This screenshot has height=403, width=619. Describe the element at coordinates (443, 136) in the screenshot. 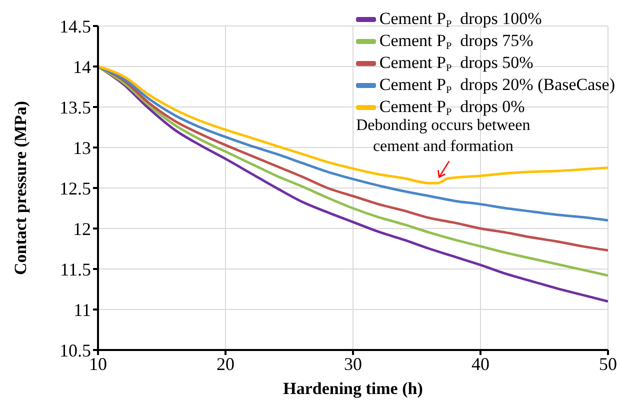

I see `annotation: Debonding occurs between cement and formation` at that location.